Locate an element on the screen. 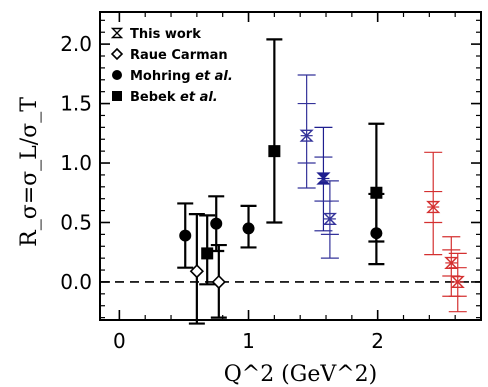  x-tick-label: 2 is located at coordinates (377, 341).